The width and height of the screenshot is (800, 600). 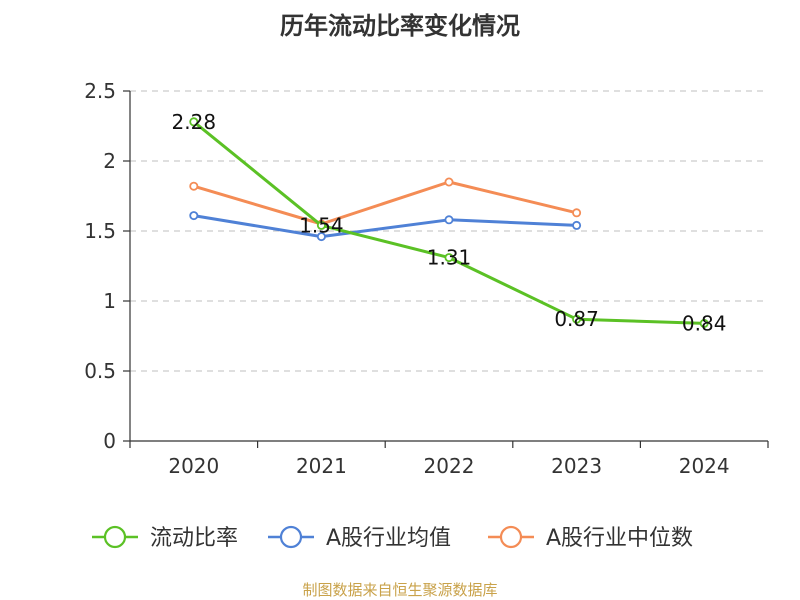 I want to click on data-label: 2.28, so click(x=194, y=122).